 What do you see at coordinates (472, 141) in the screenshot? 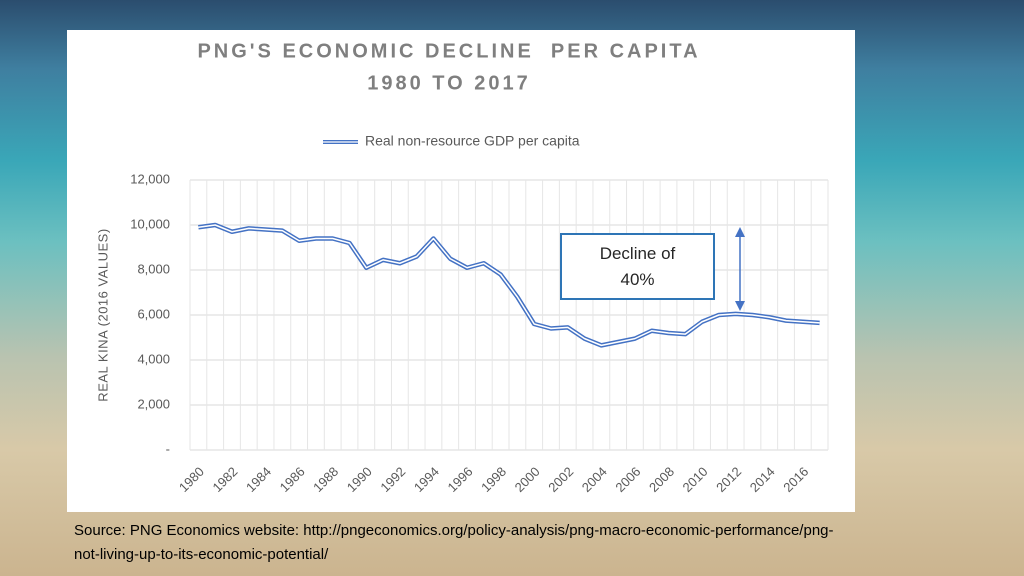
I see `legend-label: Real non-resource GDP per capita` at bounding box center [472, 141].